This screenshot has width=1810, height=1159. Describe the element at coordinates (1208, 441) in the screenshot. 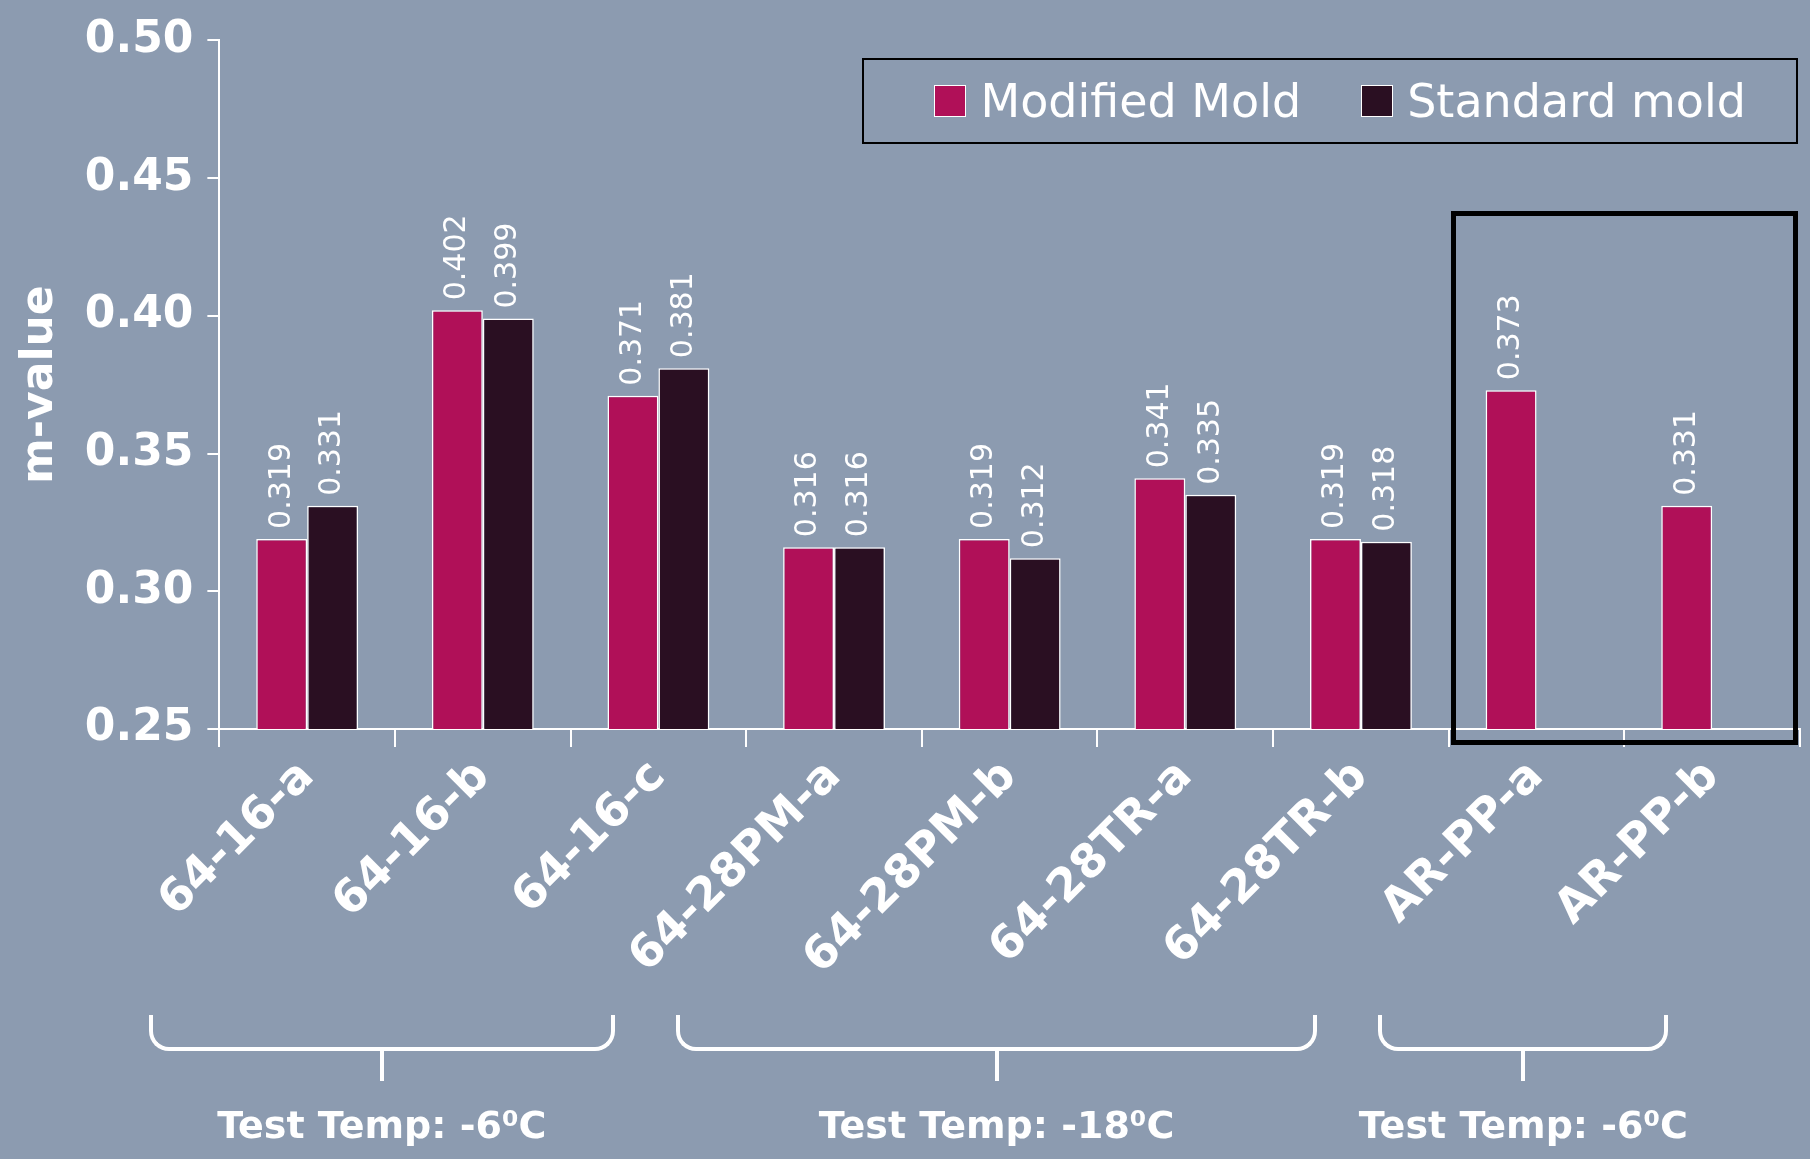

I see `data-label: 0.335` at that location.